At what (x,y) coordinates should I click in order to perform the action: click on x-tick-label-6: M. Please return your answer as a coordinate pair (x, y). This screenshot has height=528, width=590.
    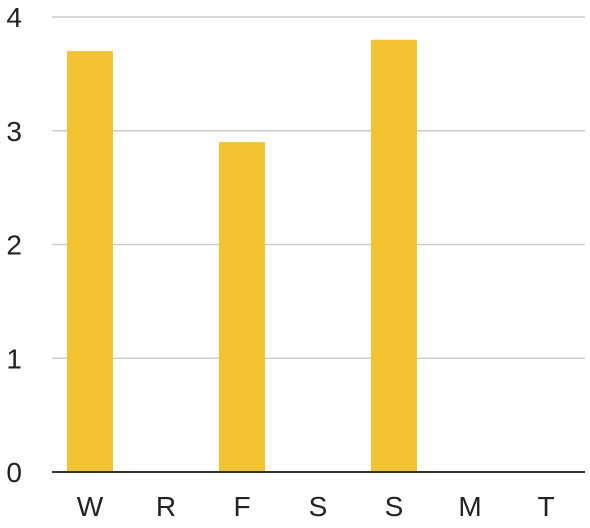
    Looking at the image, I should click on (469, 506).